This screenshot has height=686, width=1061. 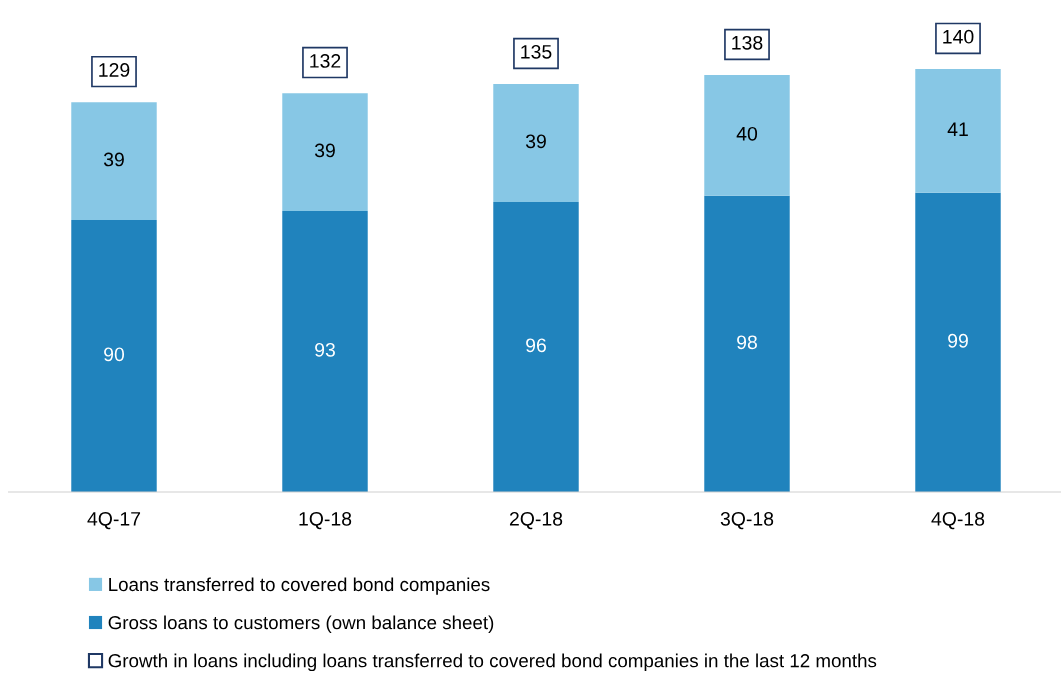 I want to click on x-tick-label: 3Q-18, so click(x=747, y=520).